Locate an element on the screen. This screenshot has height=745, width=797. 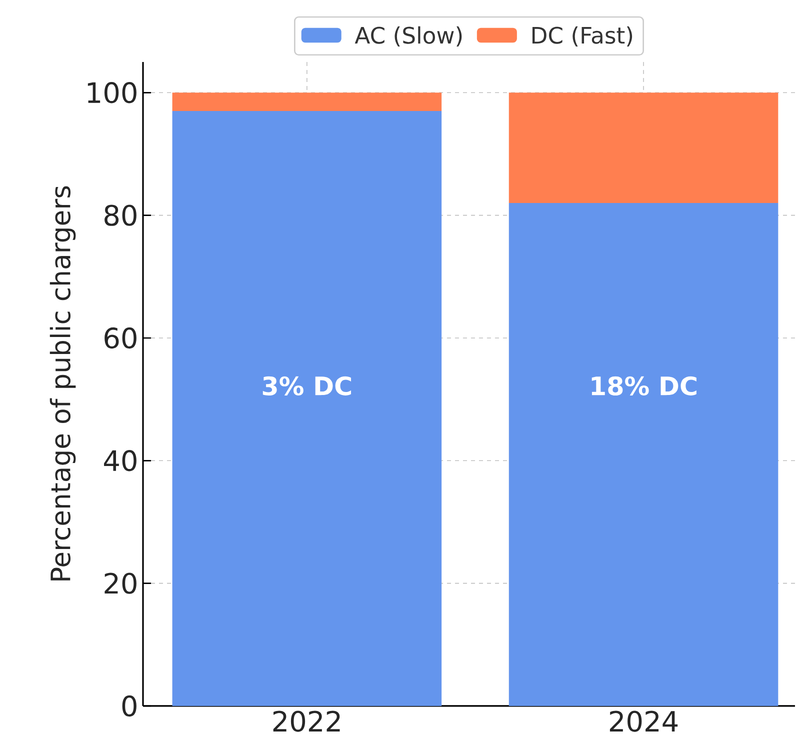
legend-label: DC (Fast) is located at coordinates (582, 36).